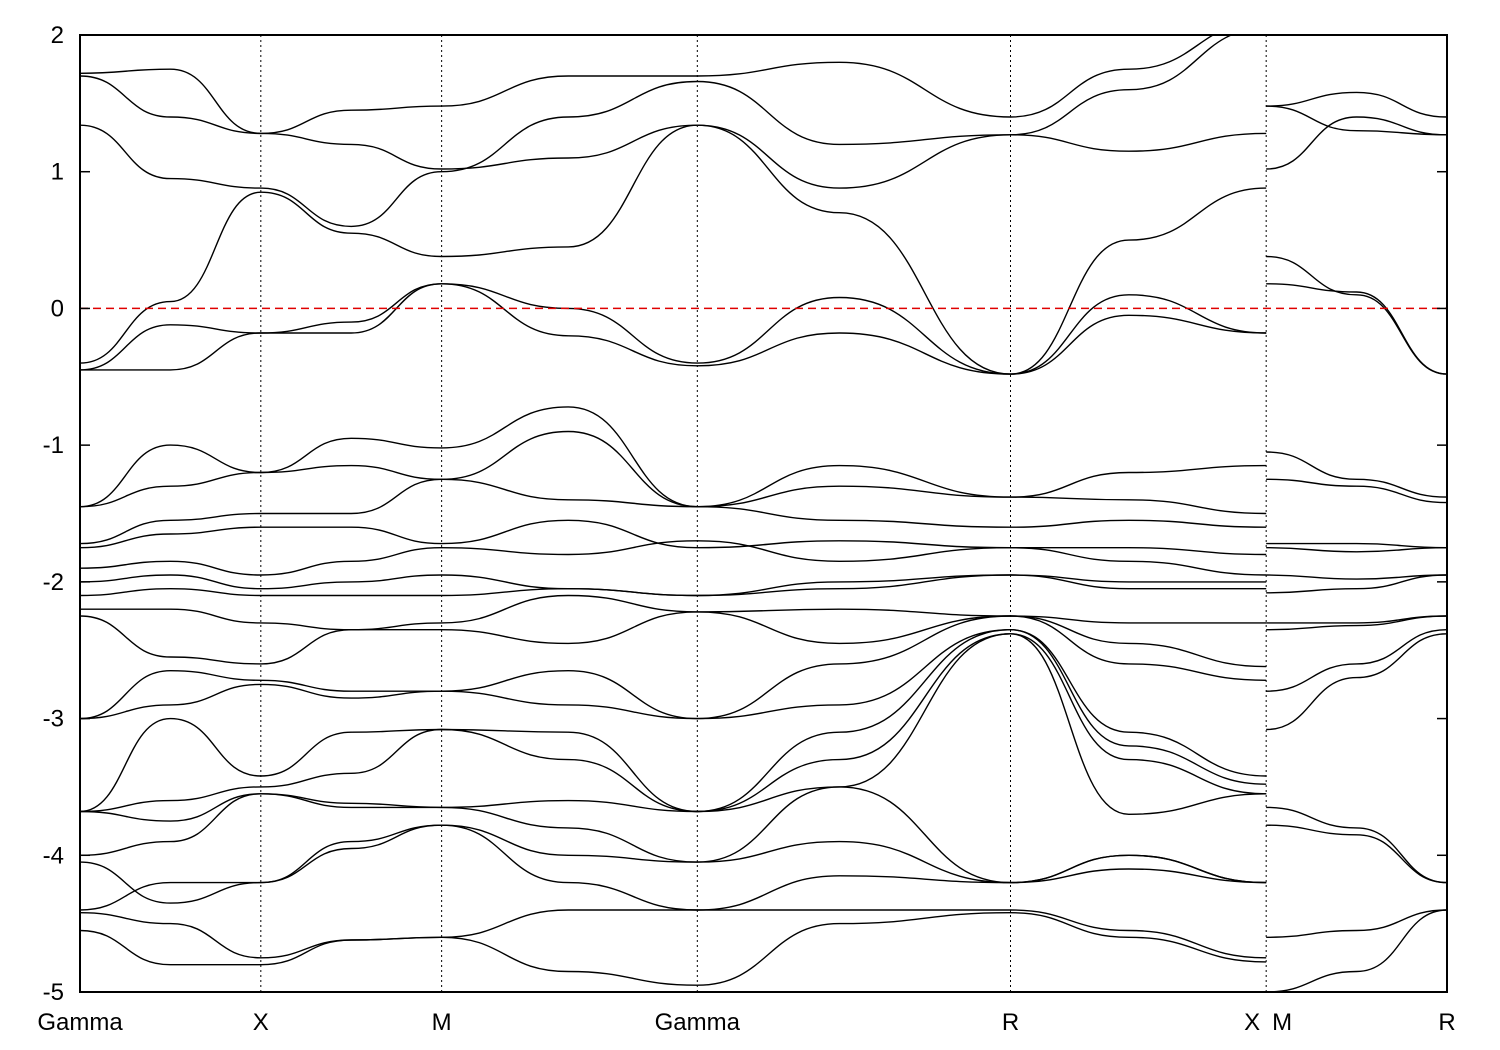 This screenshot has height=1050, width=1500. Describe the element at coordinates (80, 1022) in the screenshot. I see `x-tick-label-0: Gamma` at that location.